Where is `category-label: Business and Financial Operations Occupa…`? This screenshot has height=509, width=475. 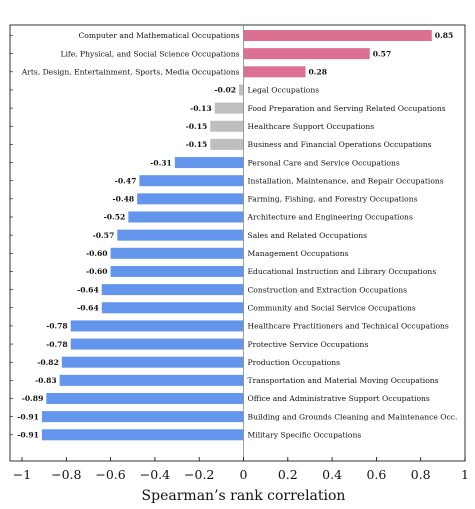 category-label: Business and Financial Operations Occupa… is located at coordinates (340, 144).